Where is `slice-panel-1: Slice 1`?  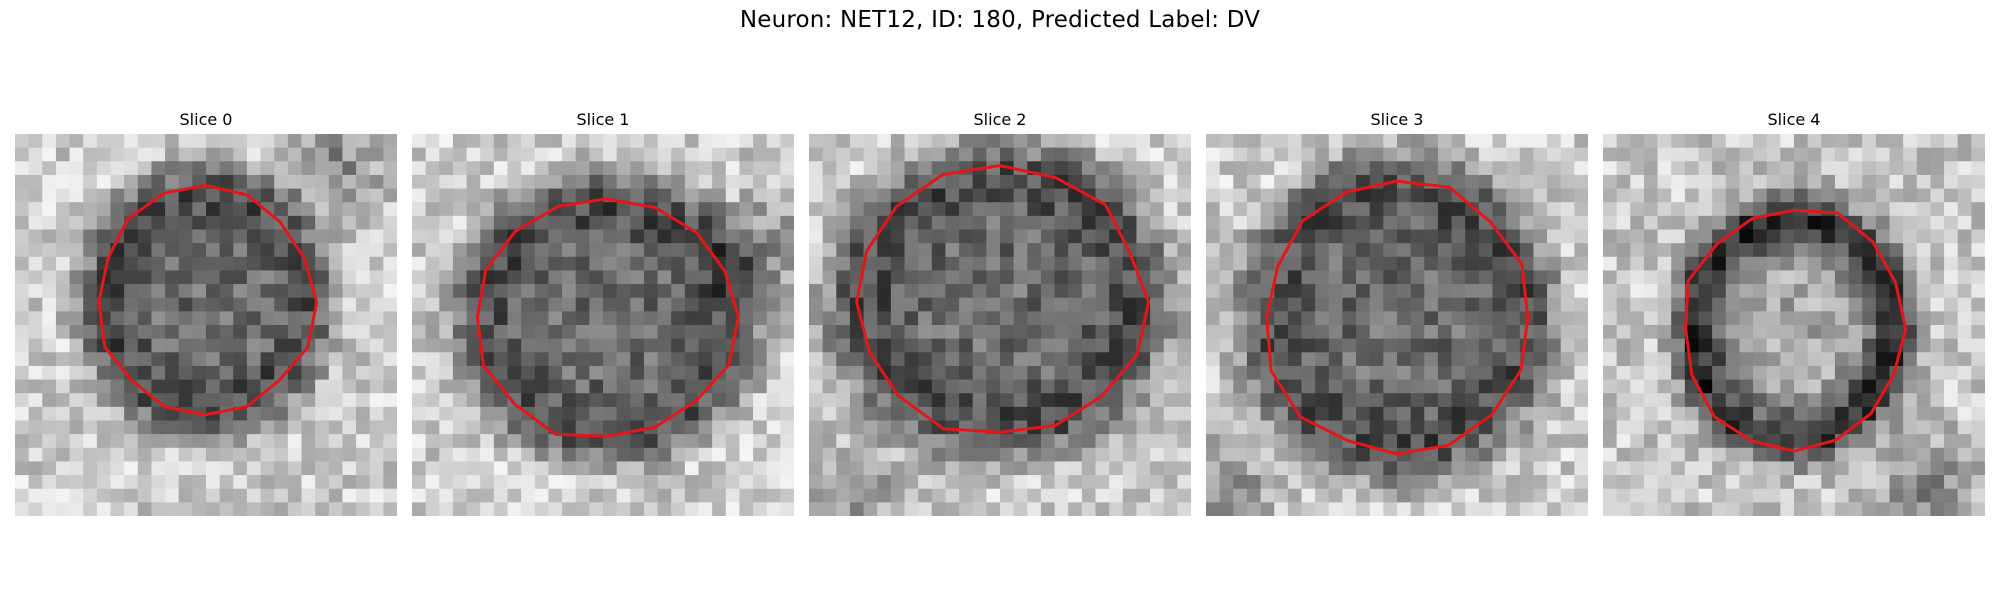
slice-panel-1: Slice 1 is located at coordinates (603, 312).